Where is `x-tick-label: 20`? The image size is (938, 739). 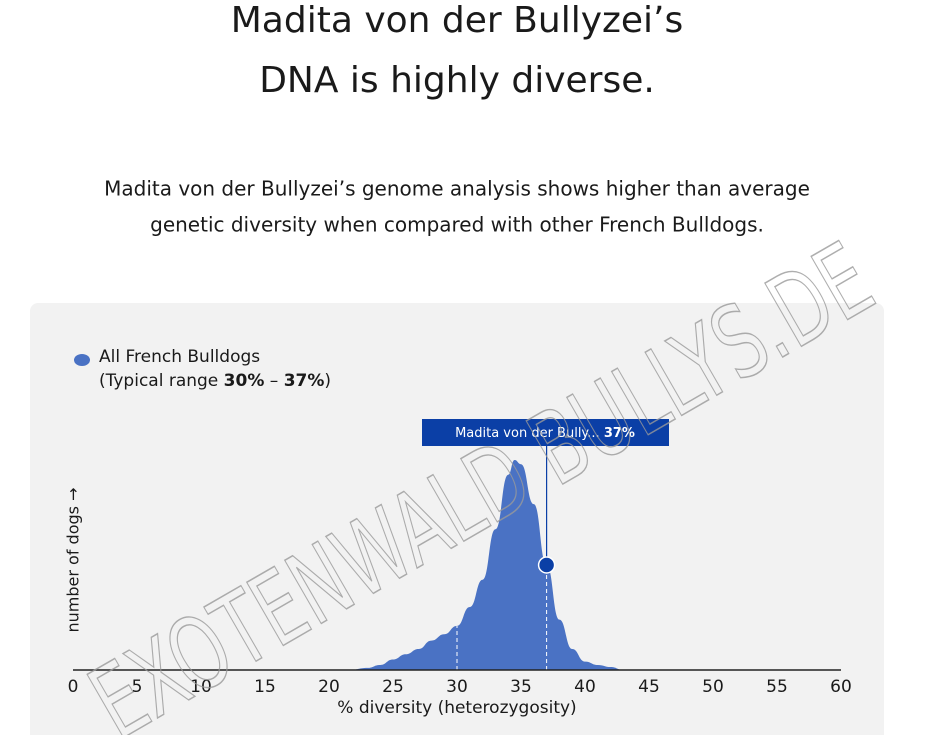
x-tick-label: 20 is located at coordinates (329, 687).